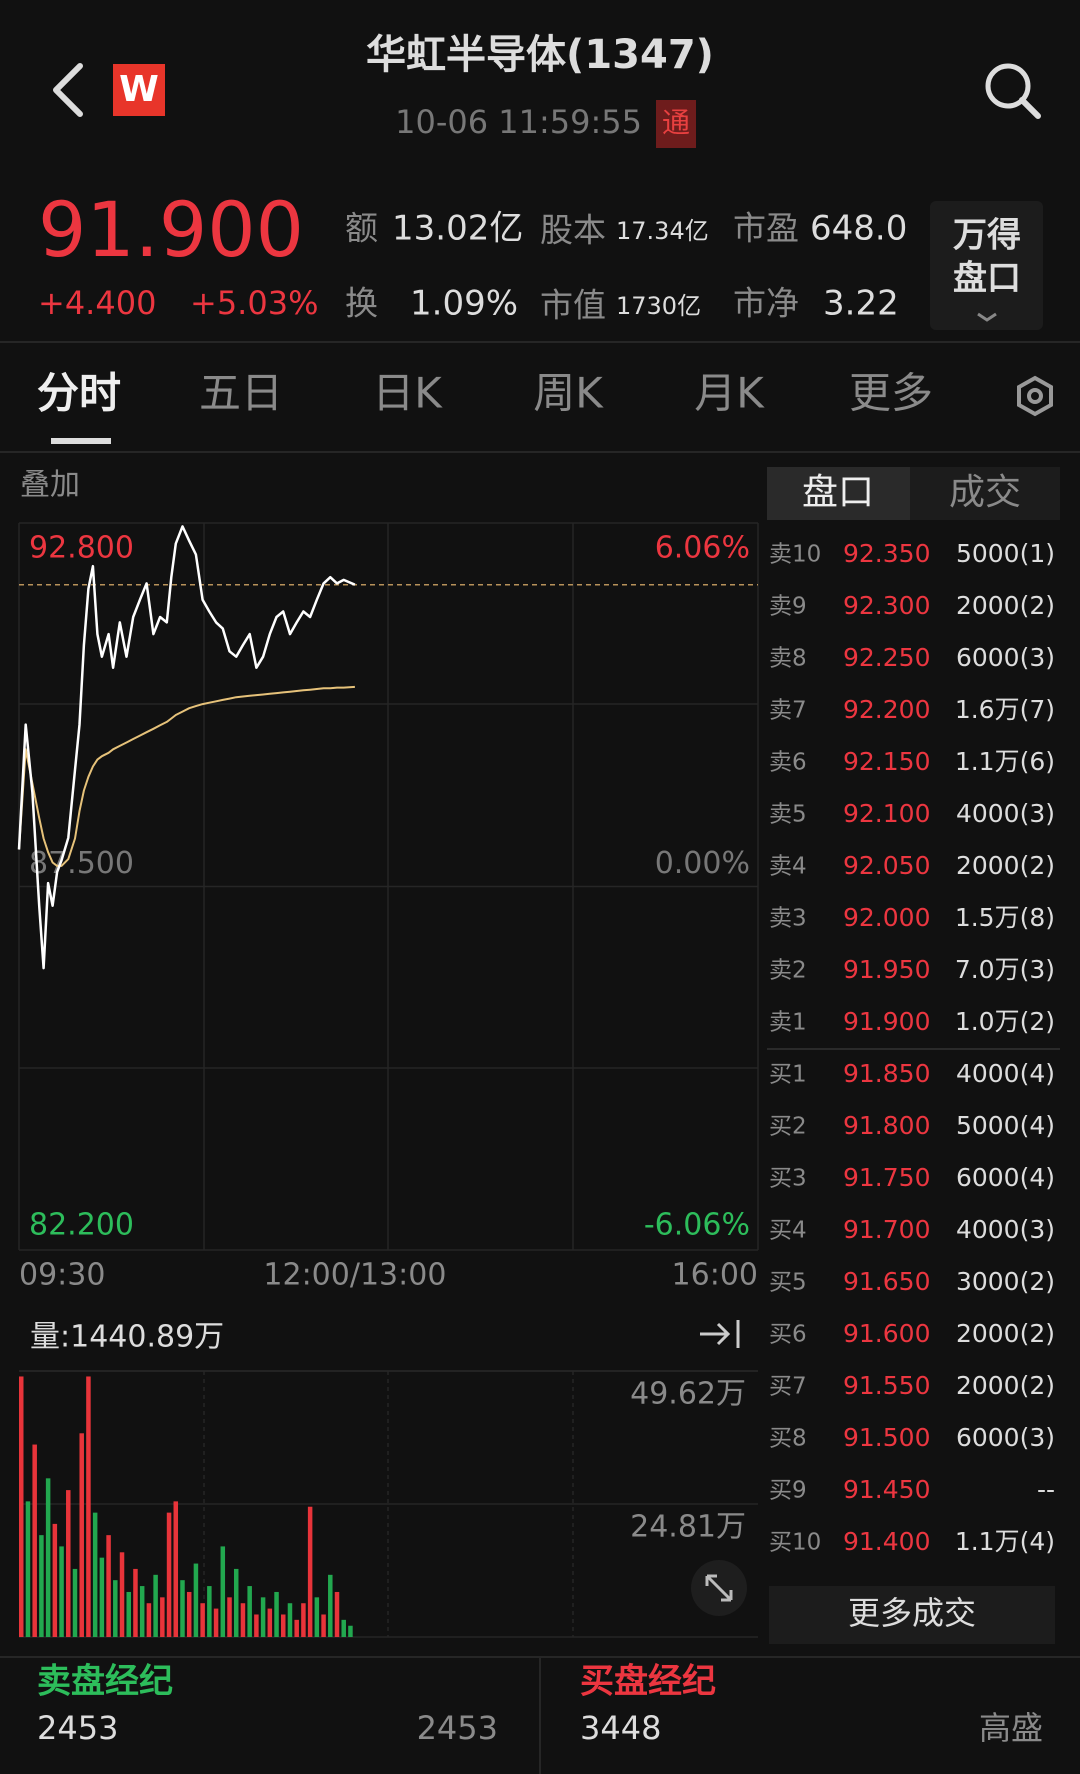  Describe the element at coordinates (1005, 813) in the screenshot. I see `level-volume: 4000(3)` at that location.